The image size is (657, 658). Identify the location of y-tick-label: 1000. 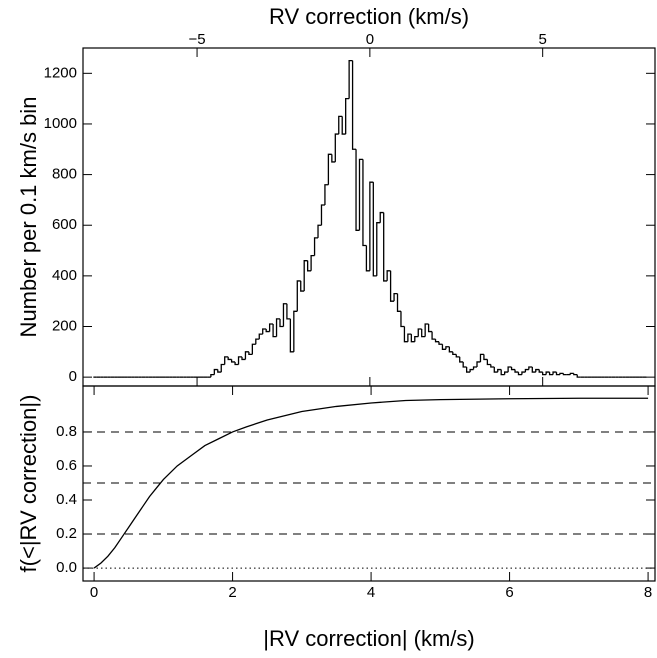
(60, 123).